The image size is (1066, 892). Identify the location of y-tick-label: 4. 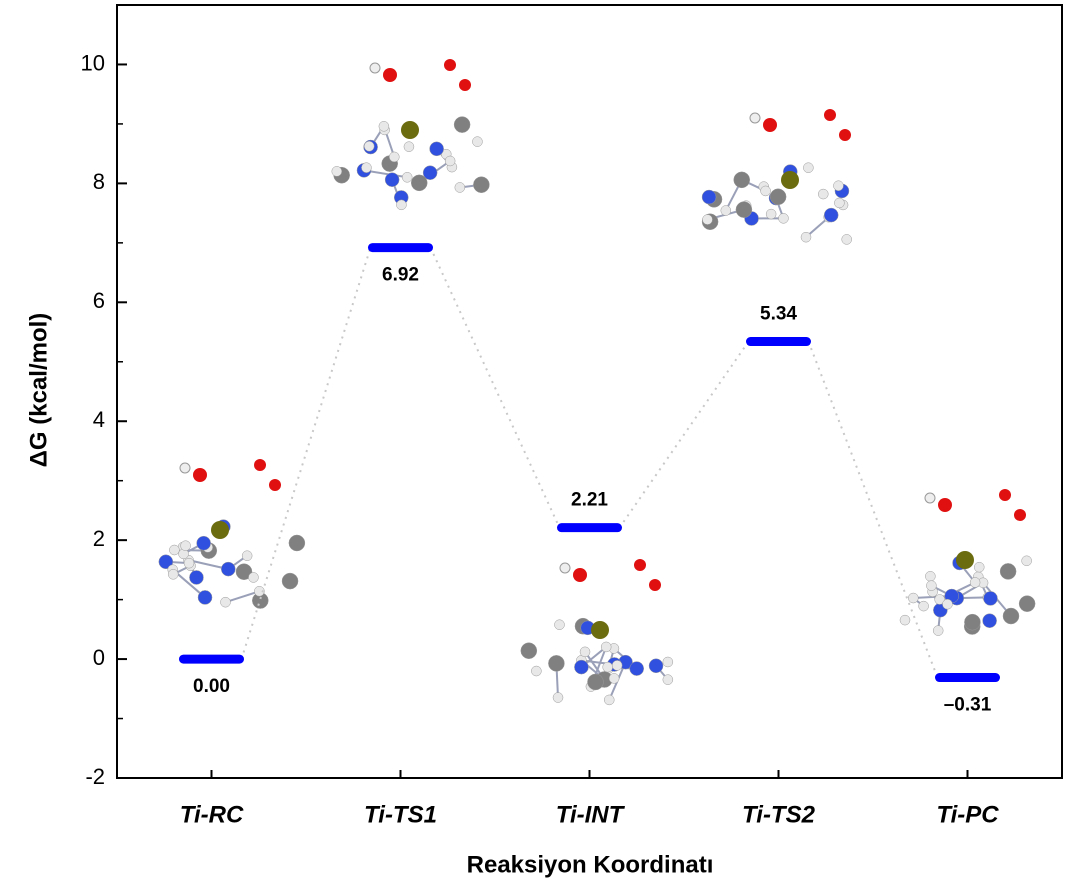
(99, 419).